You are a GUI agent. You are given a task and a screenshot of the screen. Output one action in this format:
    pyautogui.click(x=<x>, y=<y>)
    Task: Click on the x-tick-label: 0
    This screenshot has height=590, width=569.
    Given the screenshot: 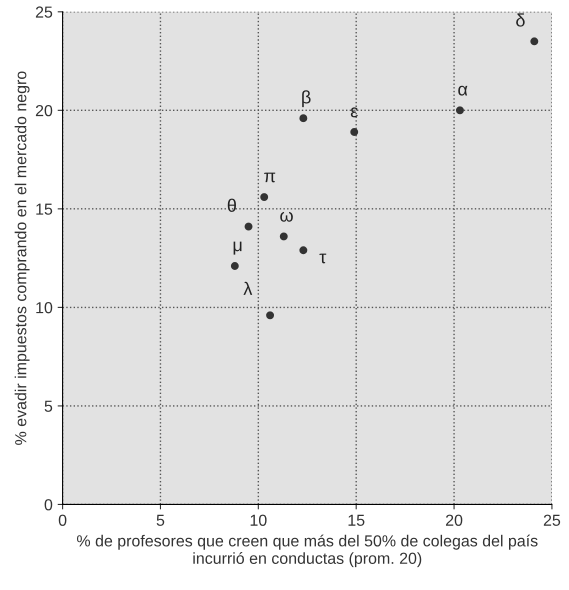 What is the action you would take?
    pyautogui.click(x=62, y=520)
    